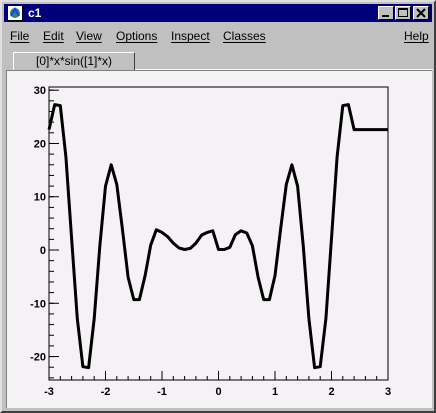 This screenshot has height=413, width=436. Describe the element at coordinates (137, 36) in the screenshot. I see `menu-options: Options` at that location.